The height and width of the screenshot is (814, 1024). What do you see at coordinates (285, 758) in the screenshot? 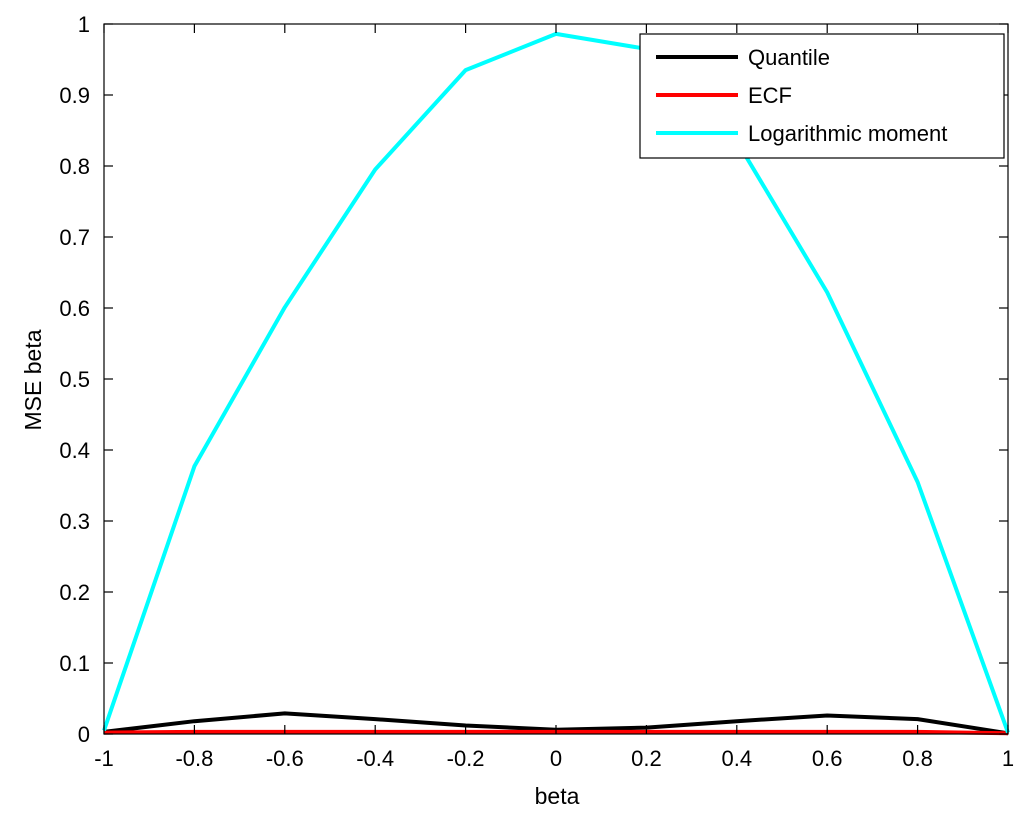
I see `x-tick-label: -0.6` at bounding box center [285, 758].